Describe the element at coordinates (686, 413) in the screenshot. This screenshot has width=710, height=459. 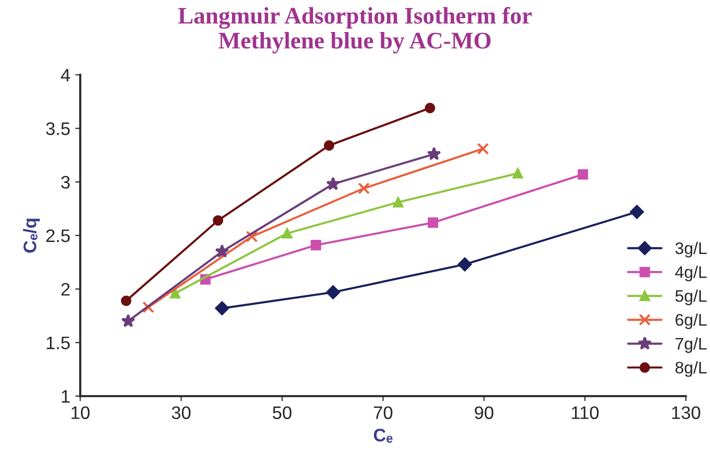
I see `x-tick-label: 130` at that location.